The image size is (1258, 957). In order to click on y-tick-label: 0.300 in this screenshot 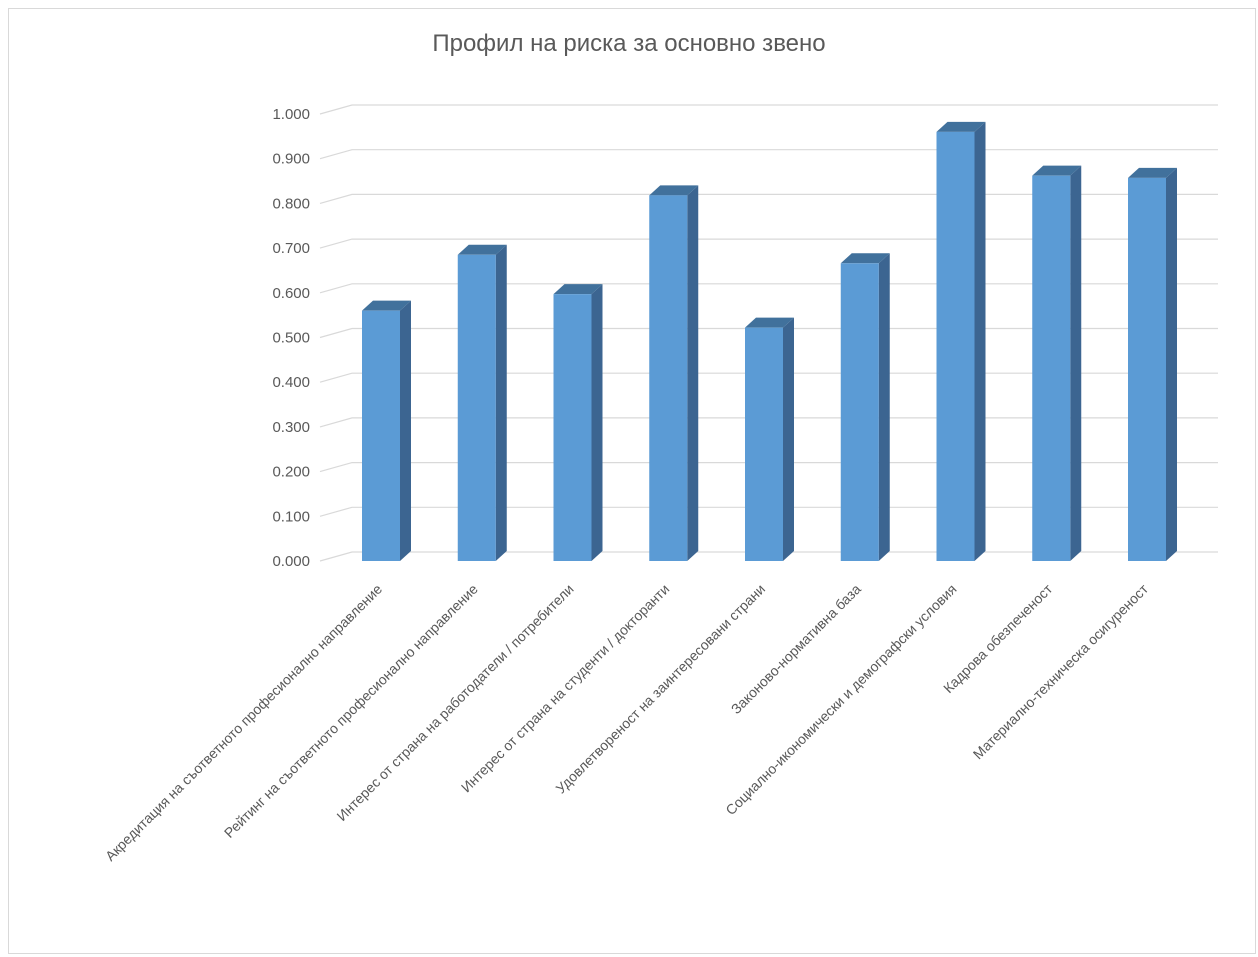, I will do `click(291, 427)`.